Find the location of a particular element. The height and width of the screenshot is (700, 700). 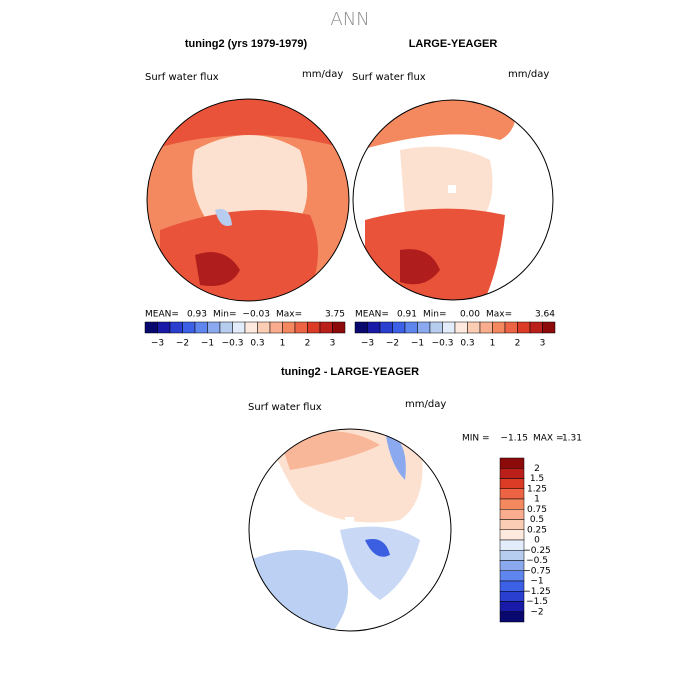

stat-text: 0.91 is located at coordinates (407, 315).